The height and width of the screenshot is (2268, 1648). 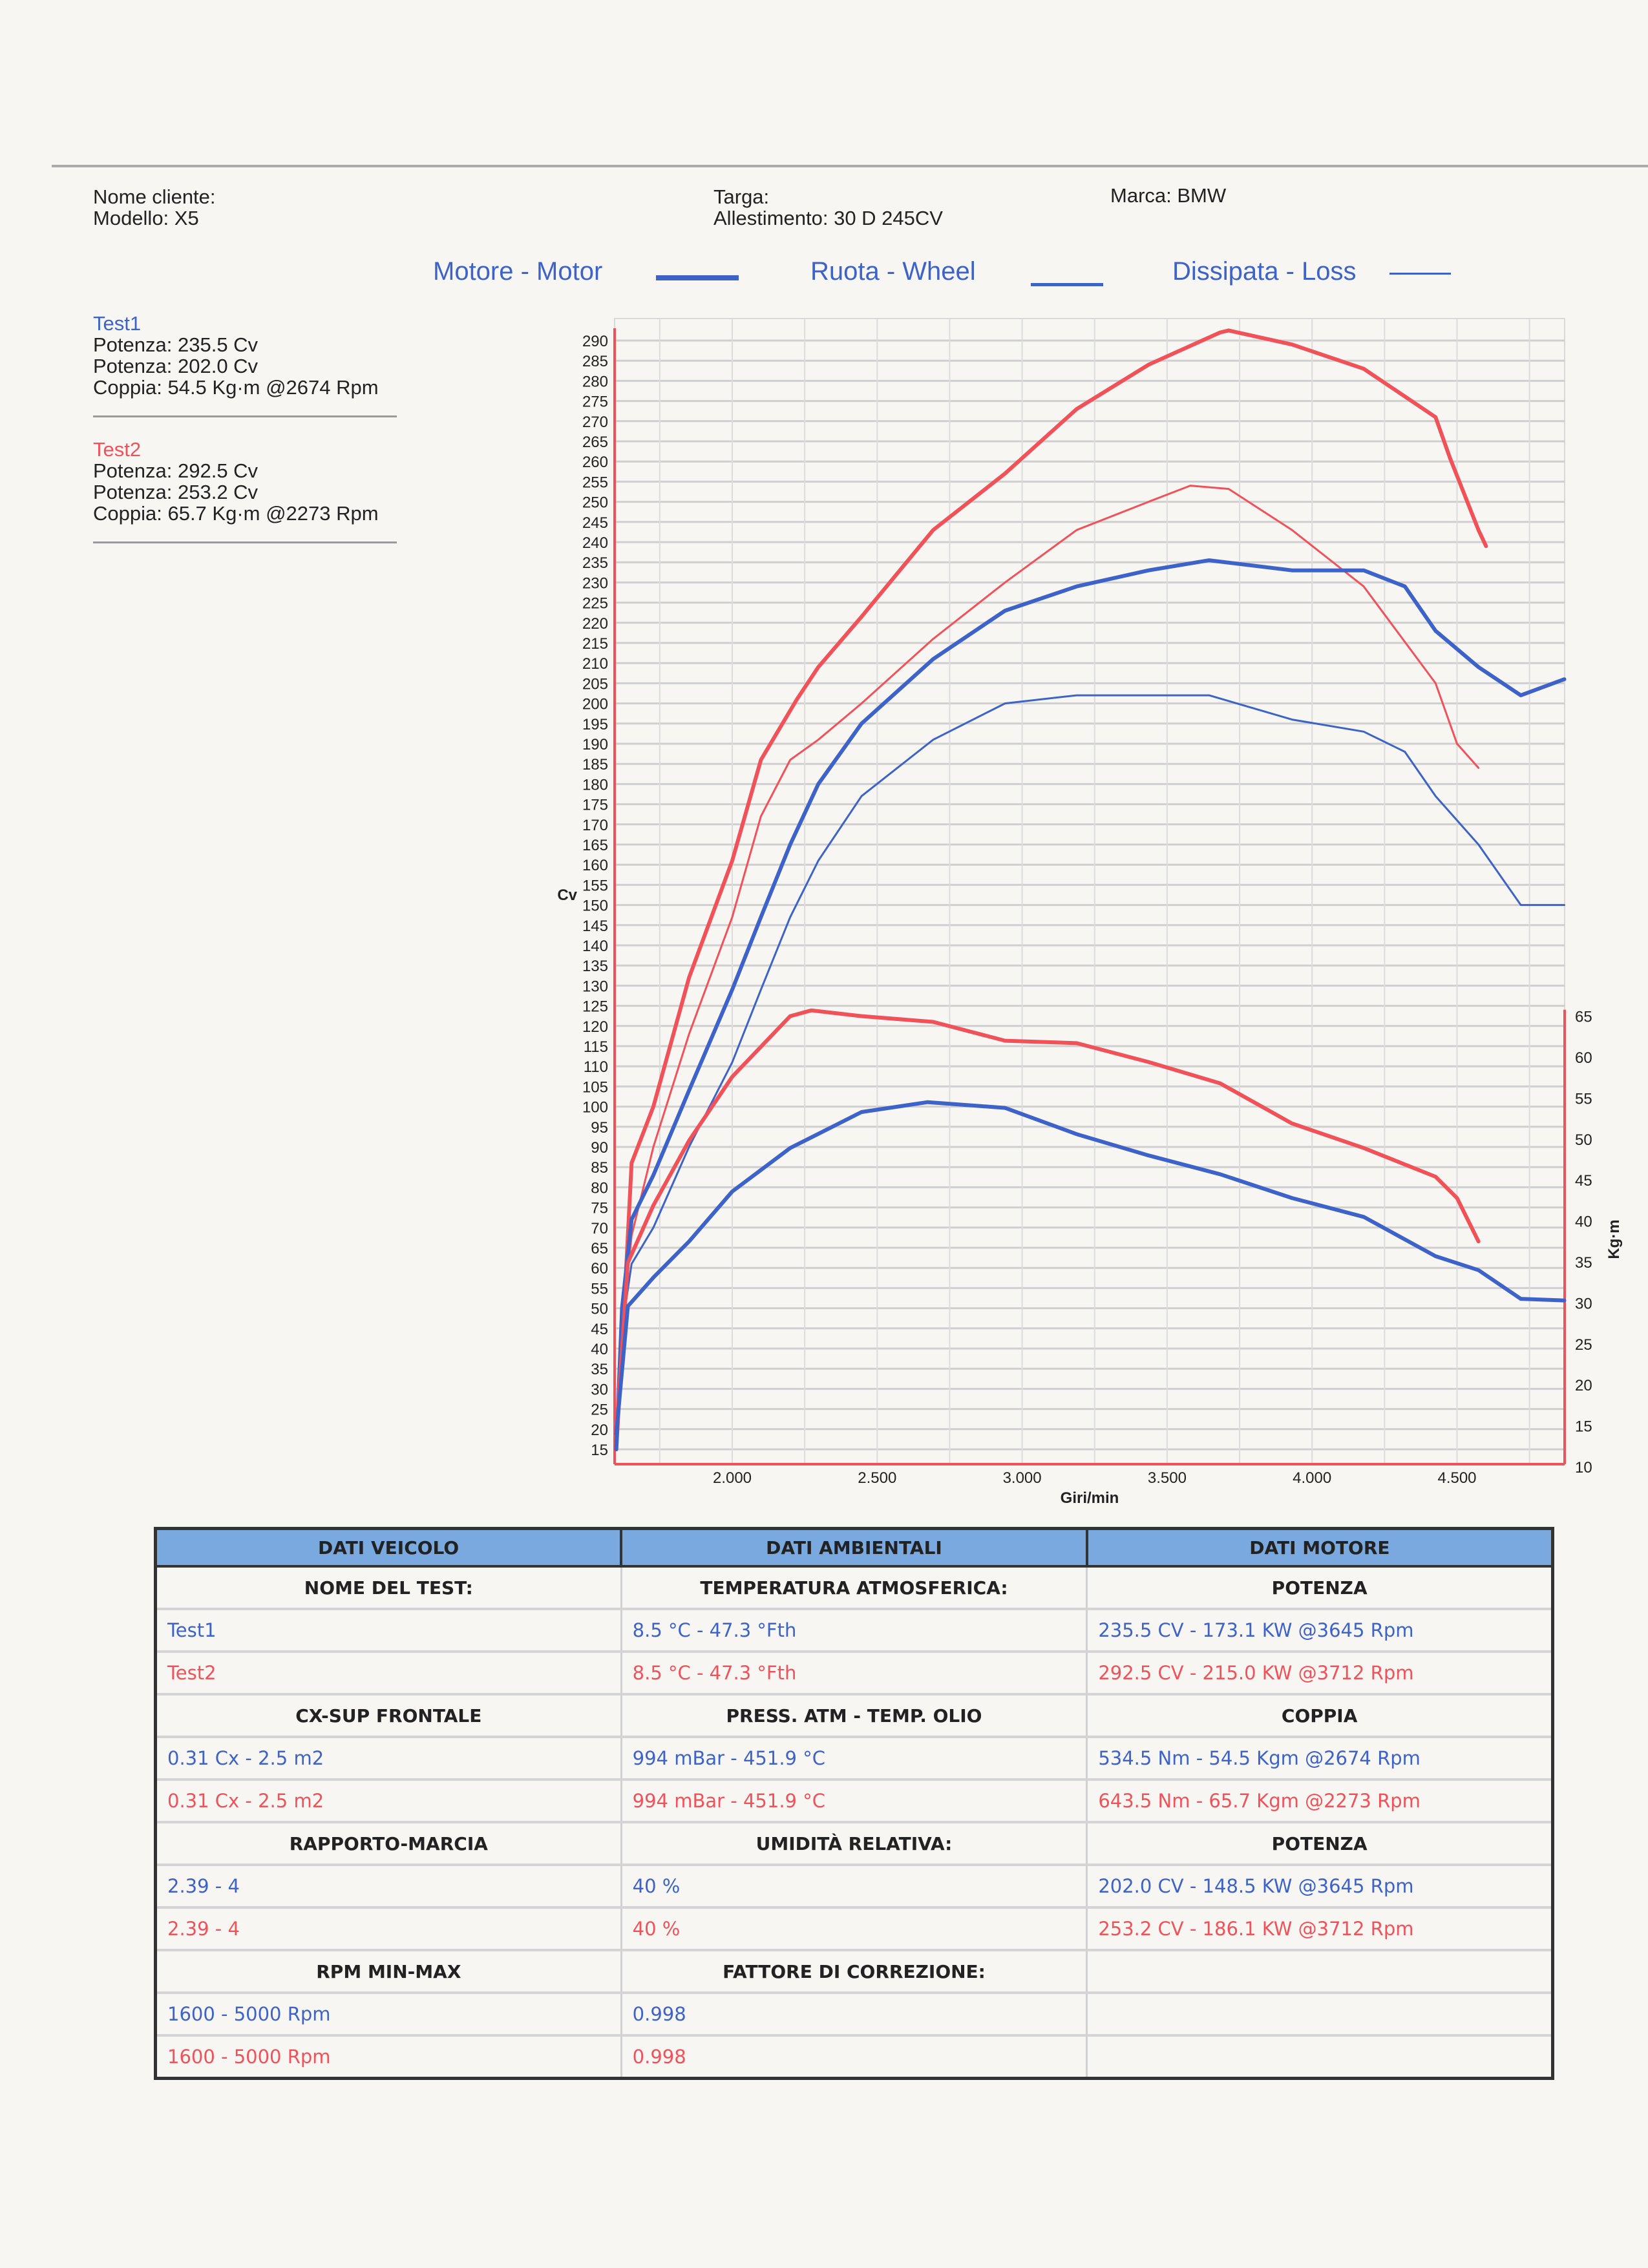 What do you see at coordinates (595, 523) in the screenshot?
I see `y-tick-label: 245` at bounding box center [595, 523].